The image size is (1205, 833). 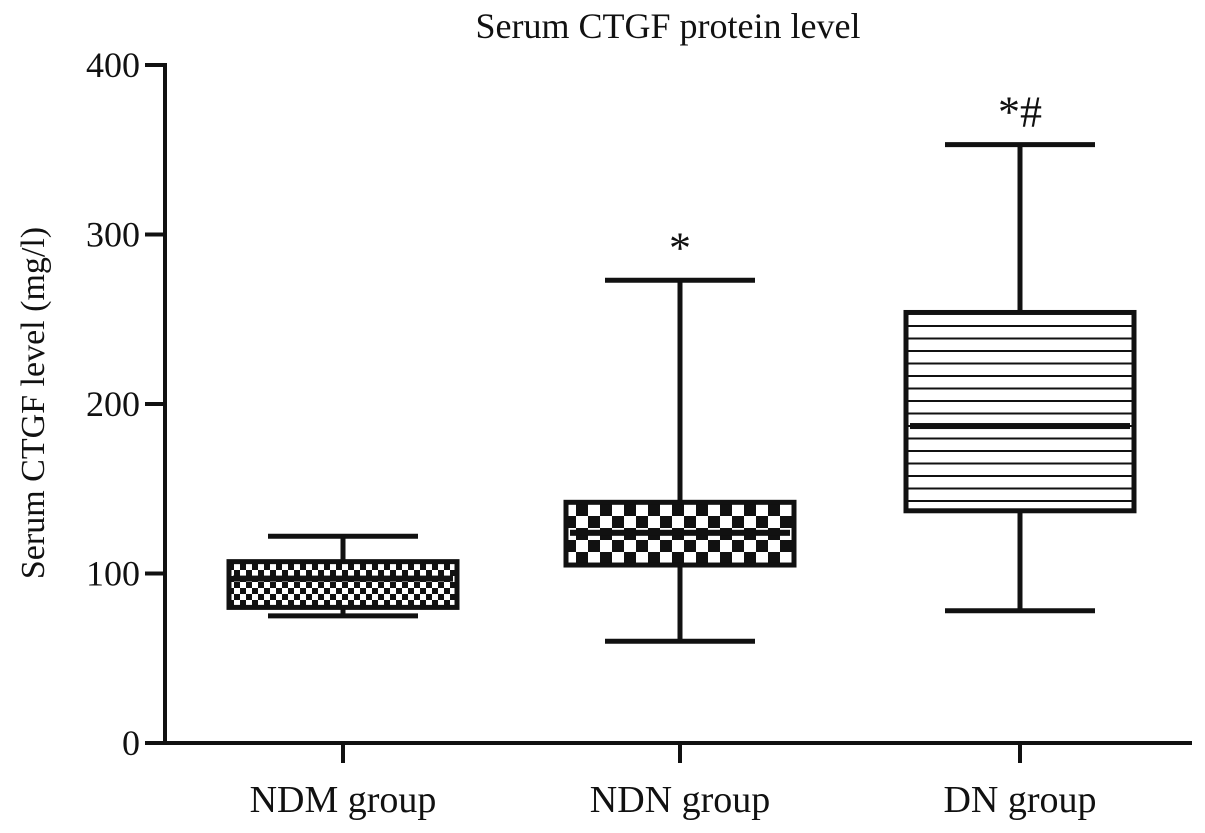 What do you see at coordinates (680, 433) in the screenshot?
I see `box-group: *` at bounding box center [680, 433].